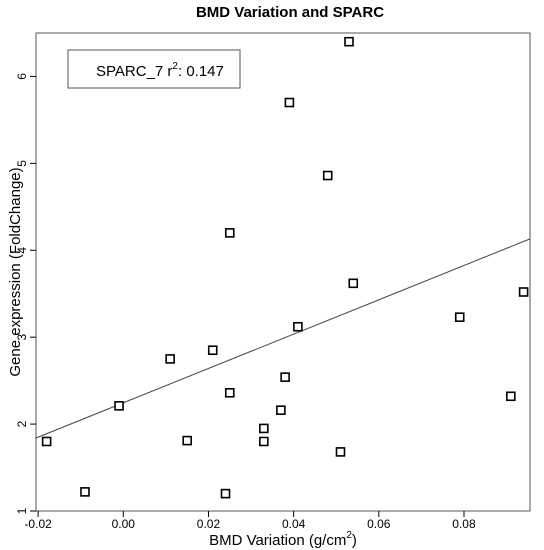  I want to click on x-tick-label: 0.00, so click(124, 524).